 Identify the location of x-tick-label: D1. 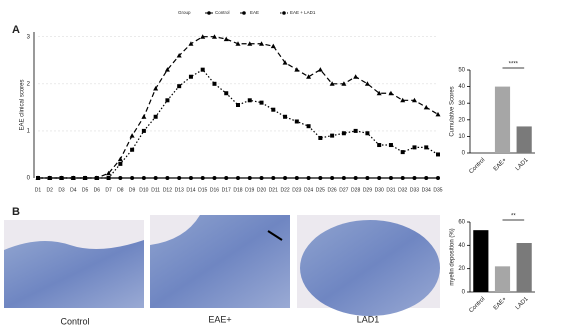
(38, 190).